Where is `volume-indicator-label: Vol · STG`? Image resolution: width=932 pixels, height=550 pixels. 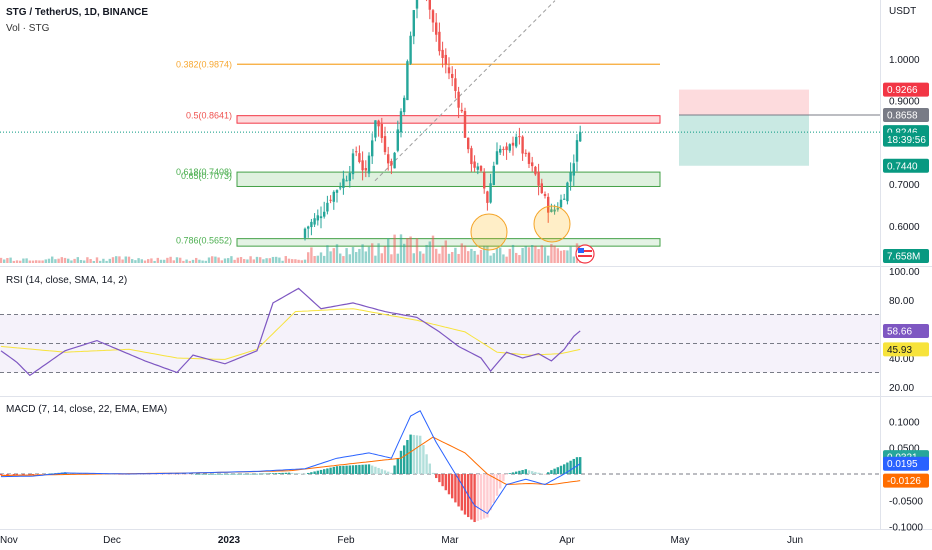 volume-indicator-label: Vol · STG is located at coordinates (28, 28).